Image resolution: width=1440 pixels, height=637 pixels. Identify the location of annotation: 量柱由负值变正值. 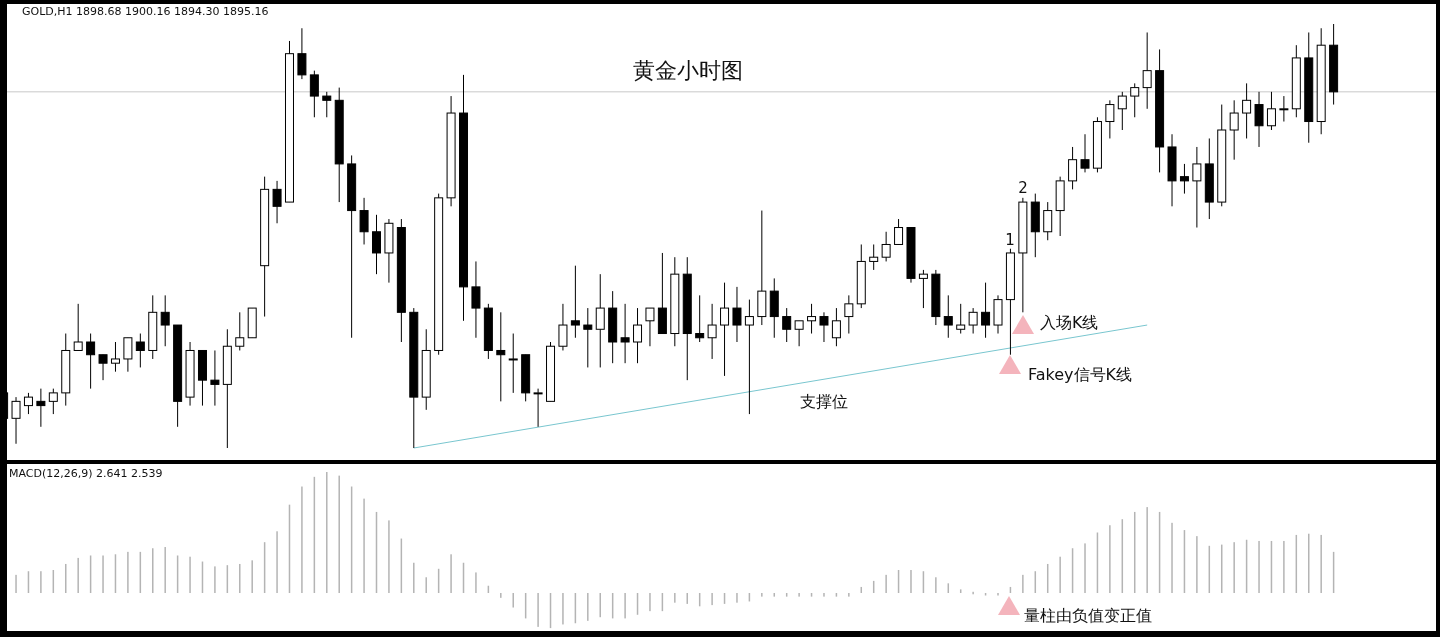
(1088, 615).